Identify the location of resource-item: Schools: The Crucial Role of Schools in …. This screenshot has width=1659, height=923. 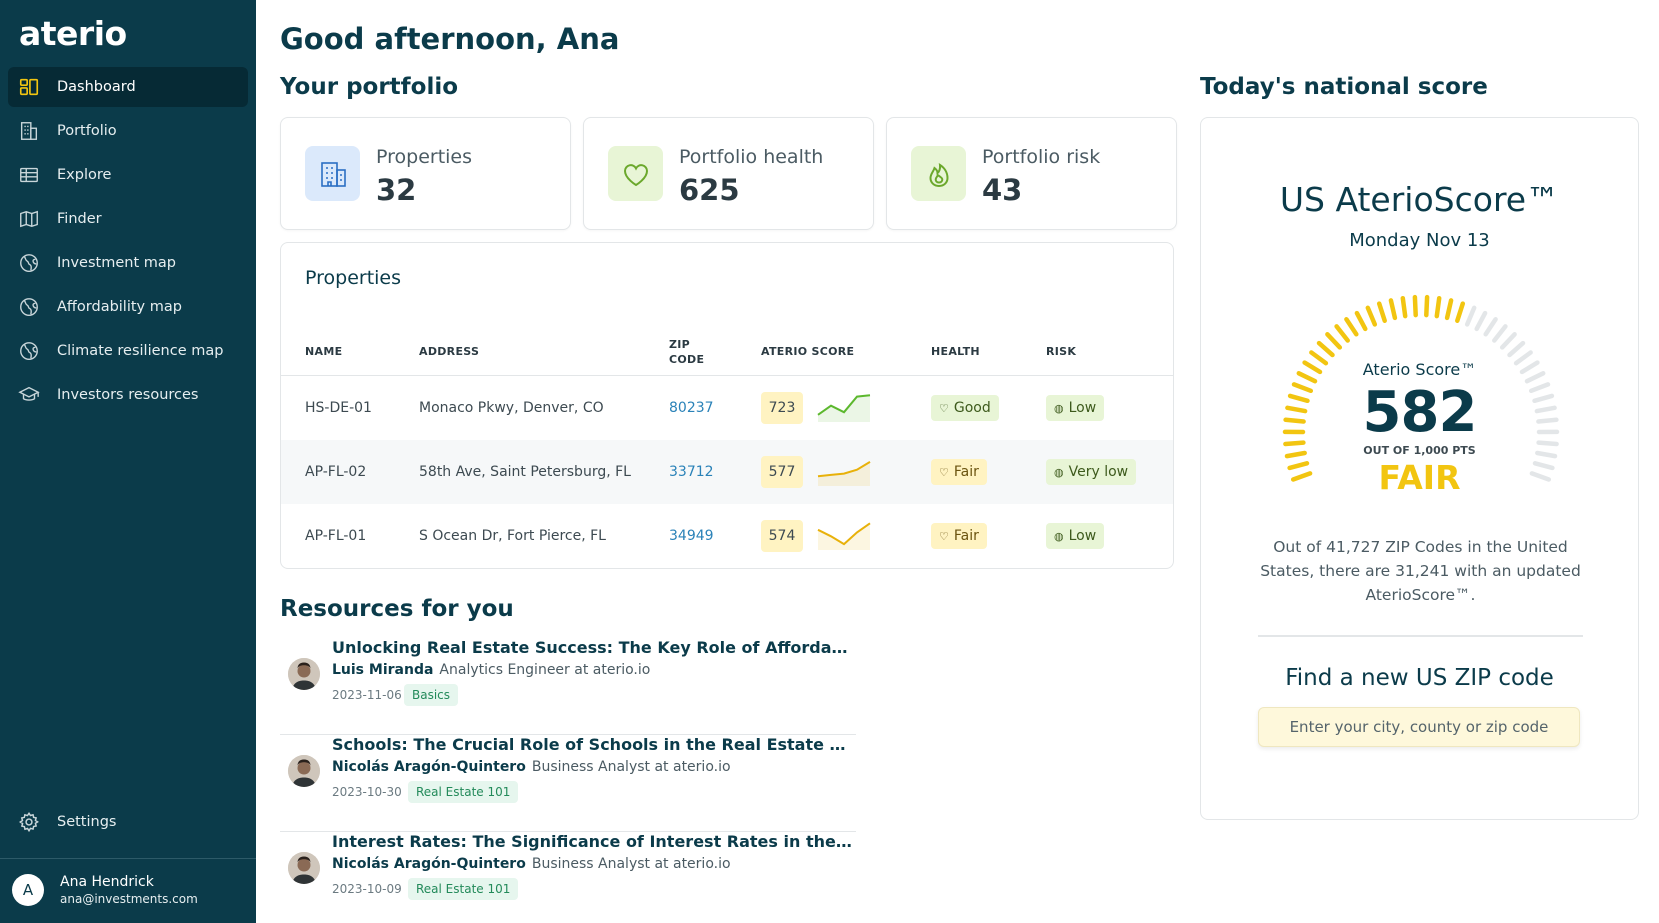
(568, 783).